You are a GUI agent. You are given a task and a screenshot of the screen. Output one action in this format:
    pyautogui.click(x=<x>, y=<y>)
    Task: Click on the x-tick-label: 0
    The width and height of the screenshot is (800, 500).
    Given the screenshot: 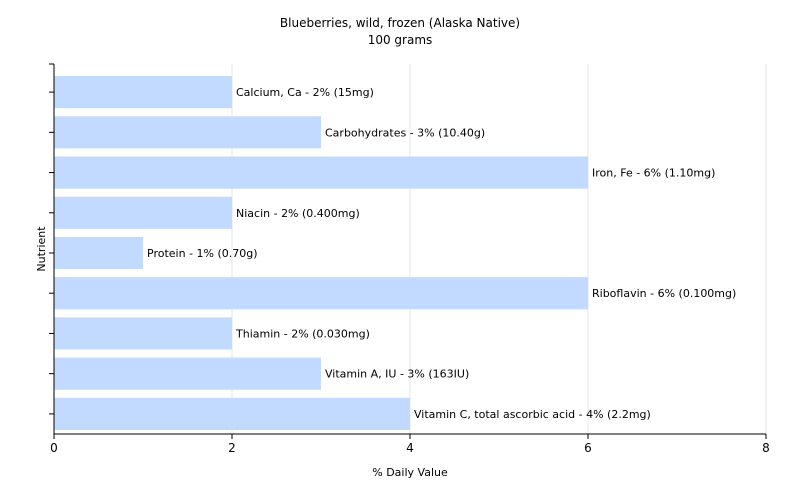 What is the action you would take?
    pyautogui.click(x=54, y=448)
    